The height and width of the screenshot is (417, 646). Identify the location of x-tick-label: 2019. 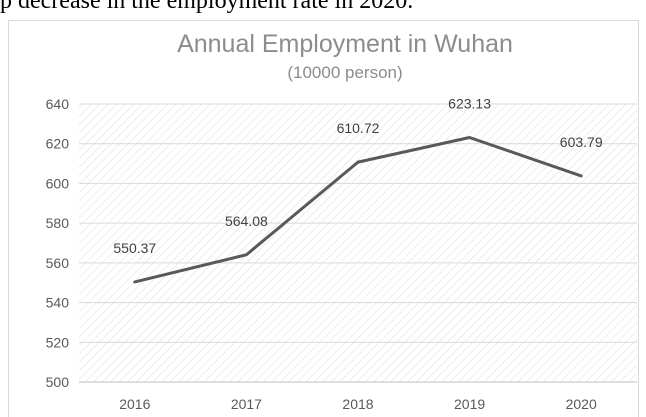
(469, 404).